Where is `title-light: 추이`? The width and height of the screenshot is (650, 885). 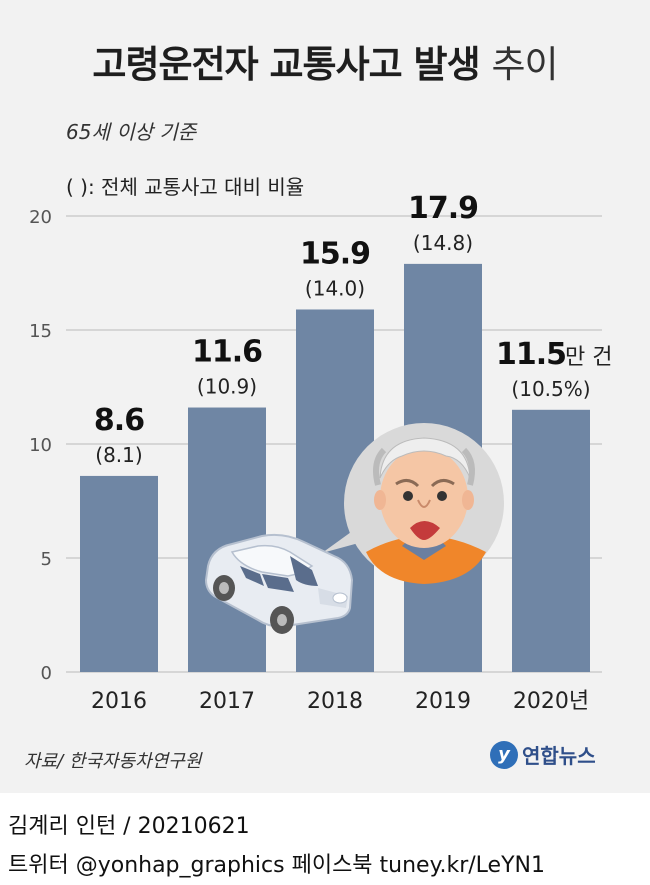
title-light: 추이 is located at coordinates (525, 64).